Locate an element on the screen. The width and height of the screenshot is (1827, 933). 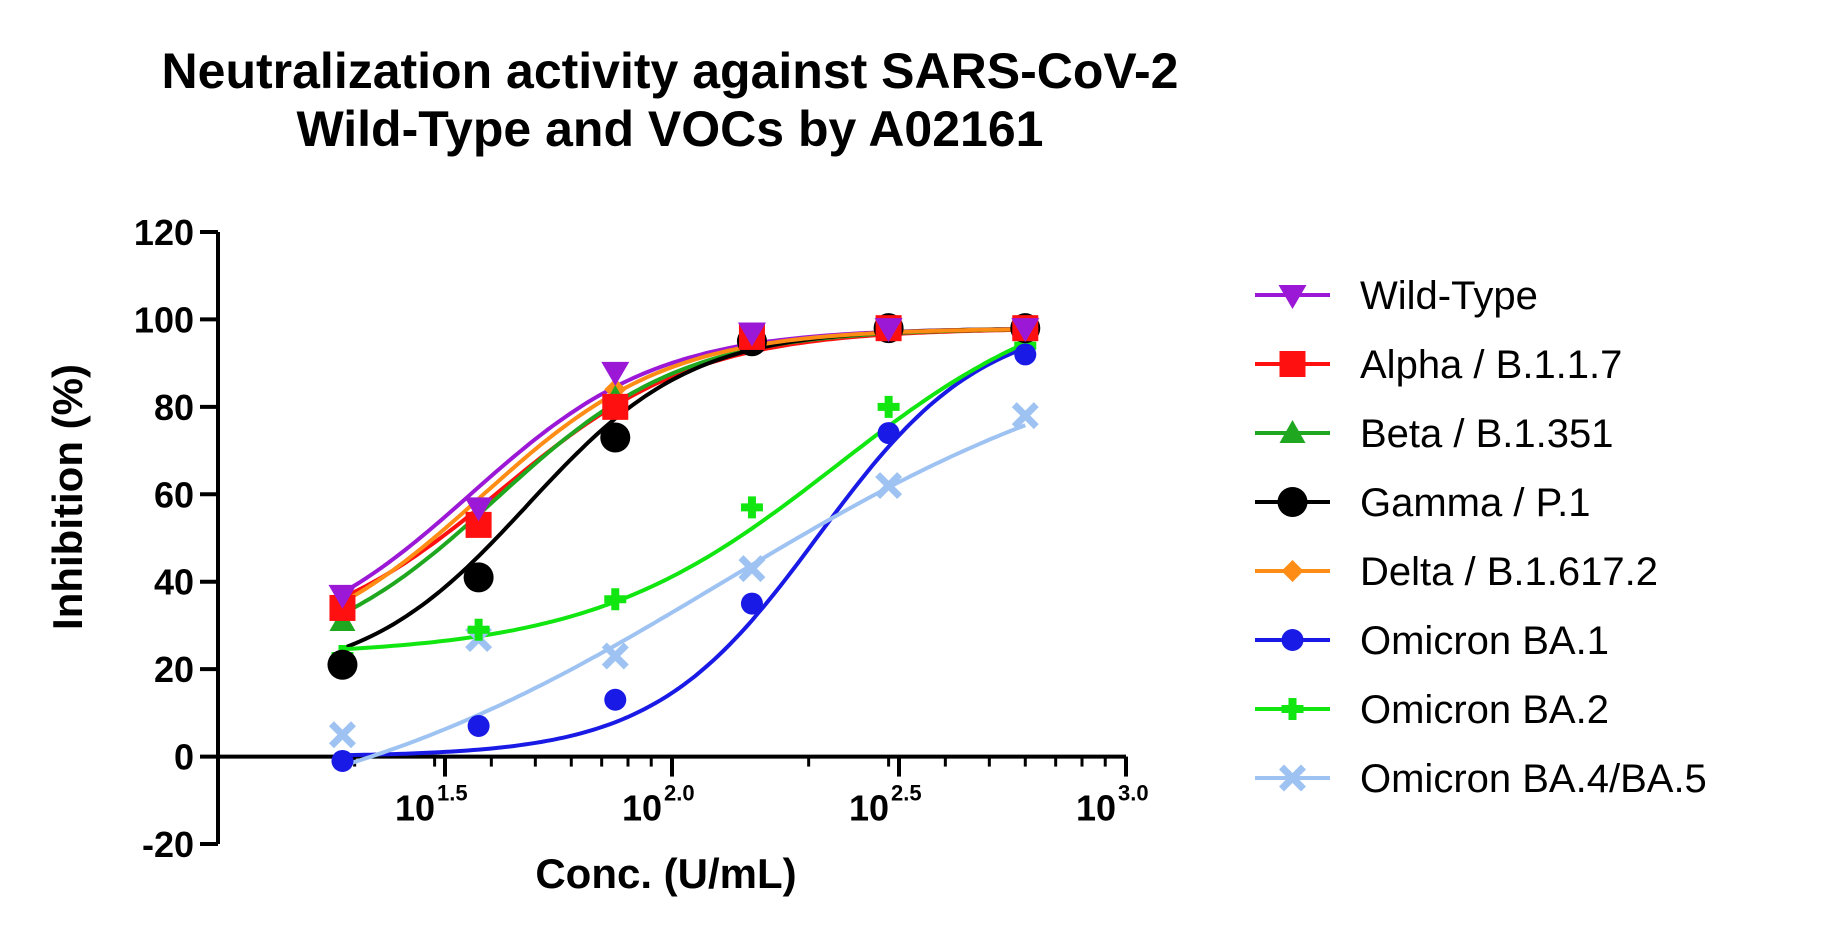
legend-label: Wild-Type is located at coordinates (1449, 296).